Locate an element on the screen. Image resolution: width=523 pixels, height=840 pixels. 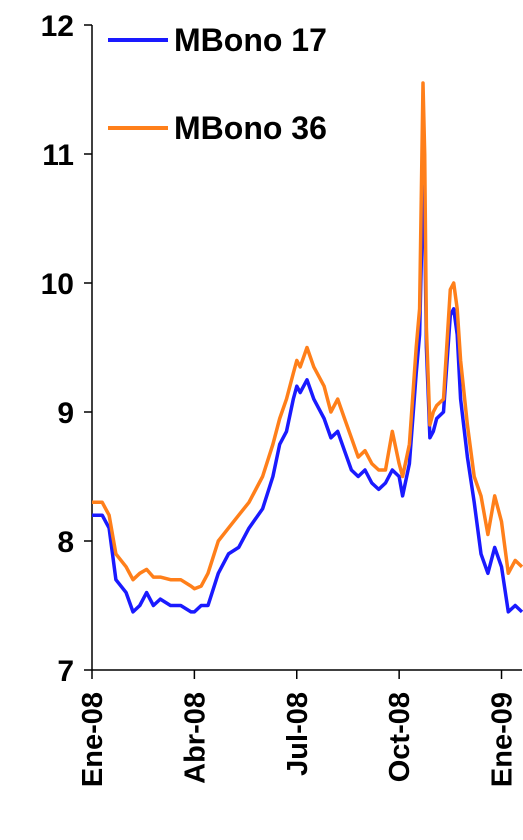
x-tick-label: Ene-08 is located at coordinates (93, 739).